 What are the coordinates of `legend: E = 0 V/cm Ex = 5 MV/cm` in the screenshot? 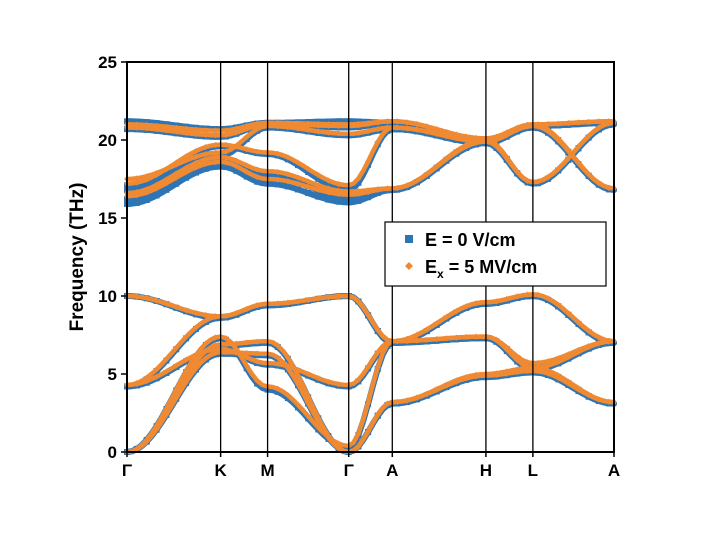 It's located at (495, 254).